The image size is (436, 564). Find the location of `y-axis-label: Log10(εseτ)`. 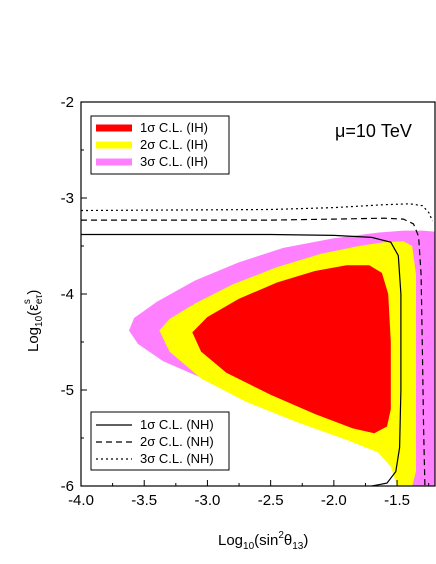

y-axis-label: Log10(εseτ) is located at coordinates (33, 321).